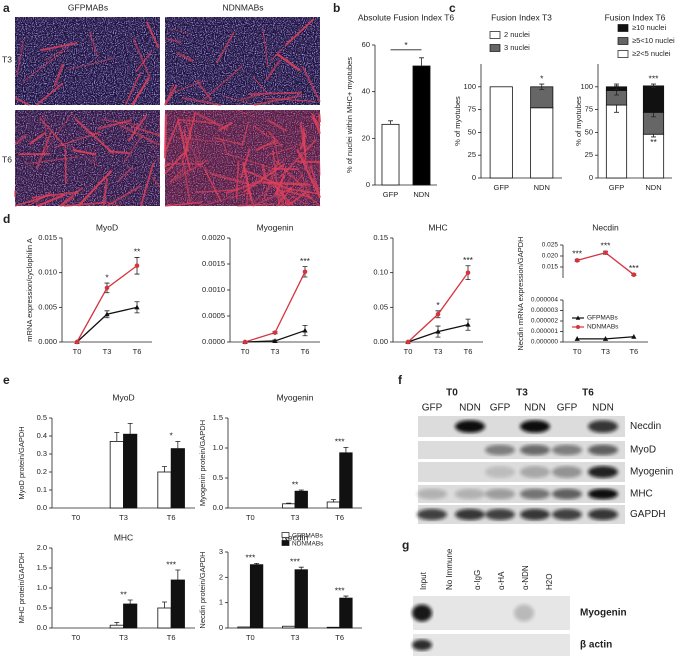  I want to click on chart-title: Necdin, so click(295, 537).